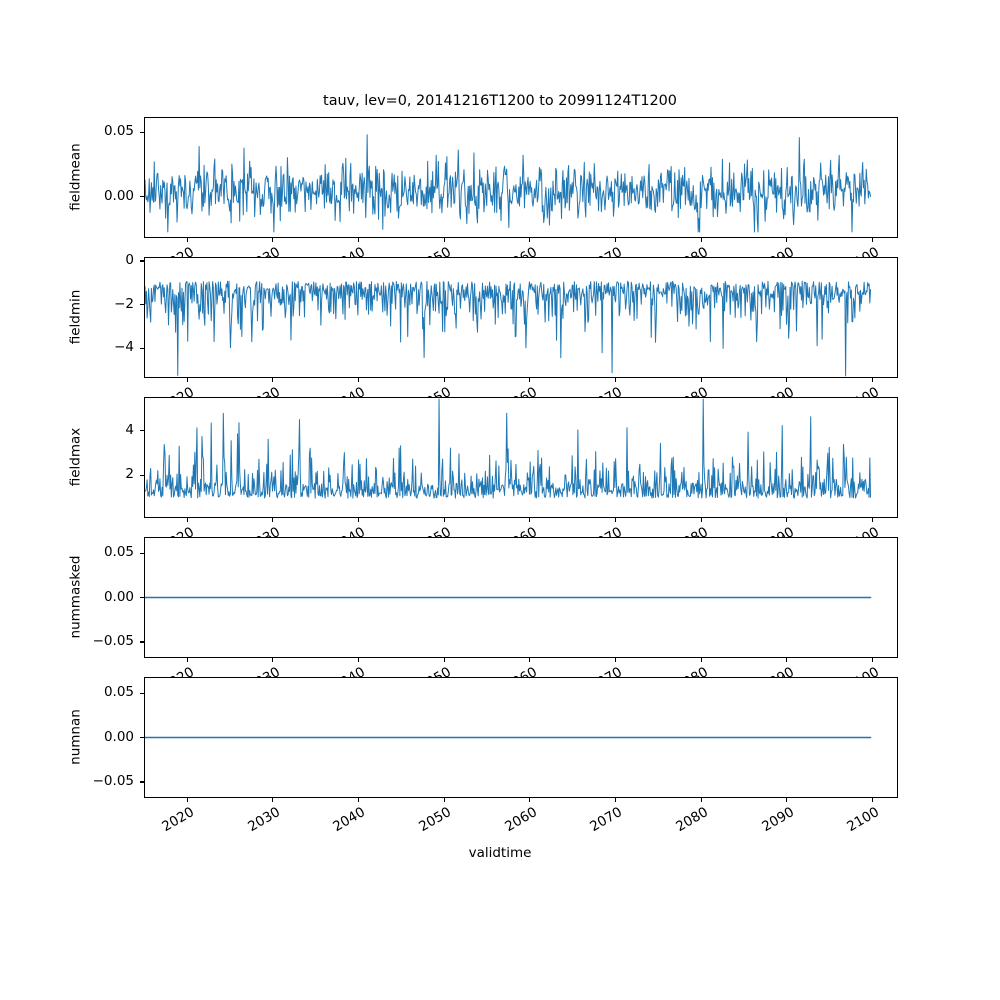  Describe the element at coordinates (521, 597) in the screenshot. I see `panel-nummasked` at that location.